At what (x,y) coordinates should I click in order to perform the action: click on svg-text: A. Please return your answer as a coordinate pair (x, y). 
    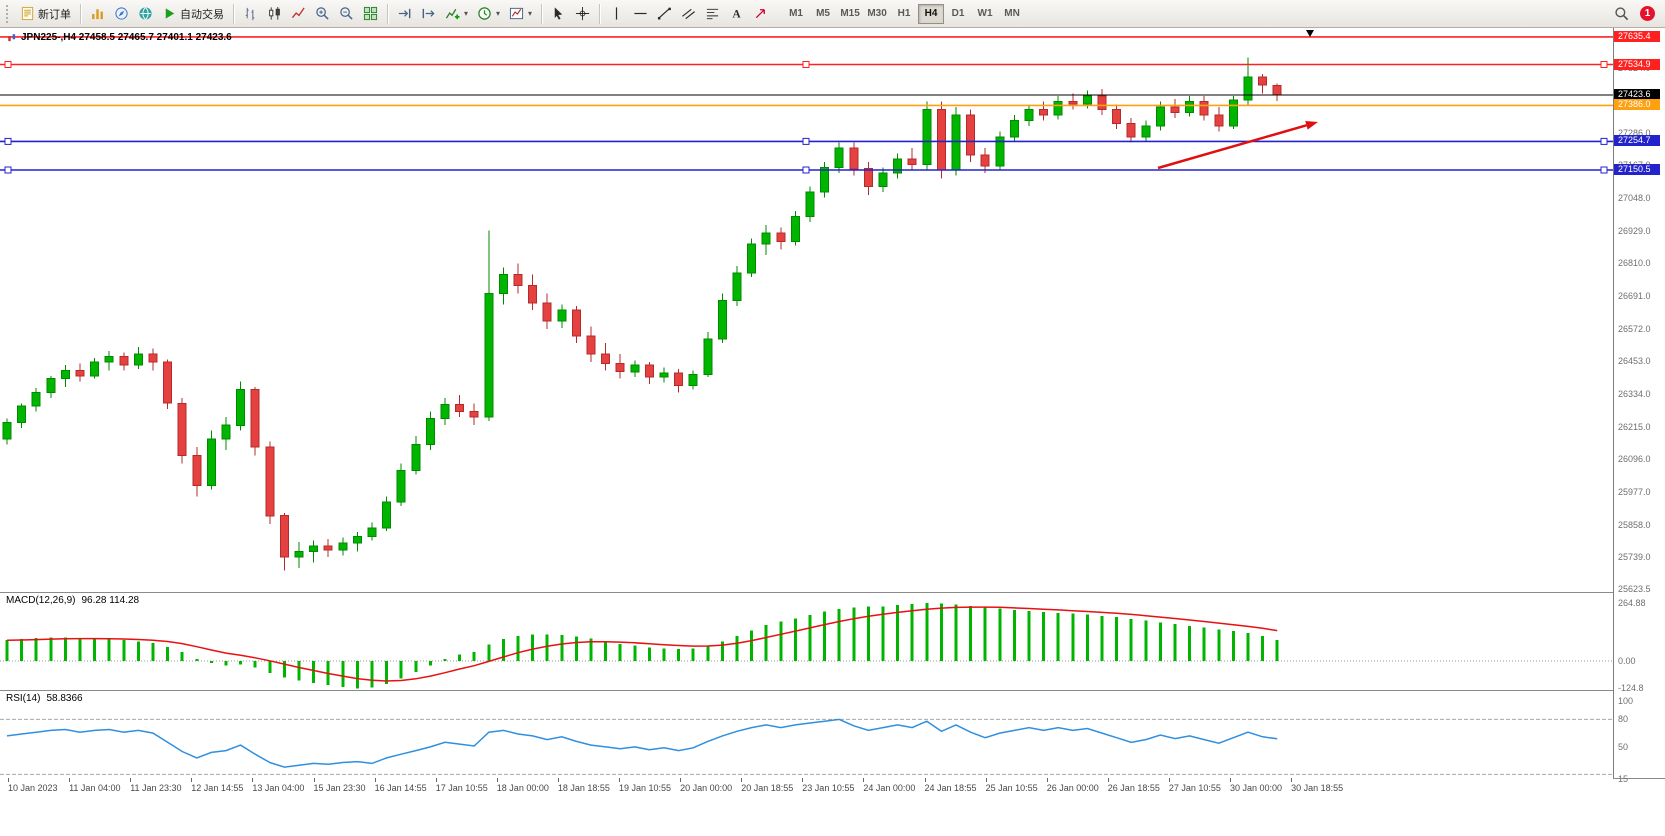
    Looking at the image, I should click on (736, 15).